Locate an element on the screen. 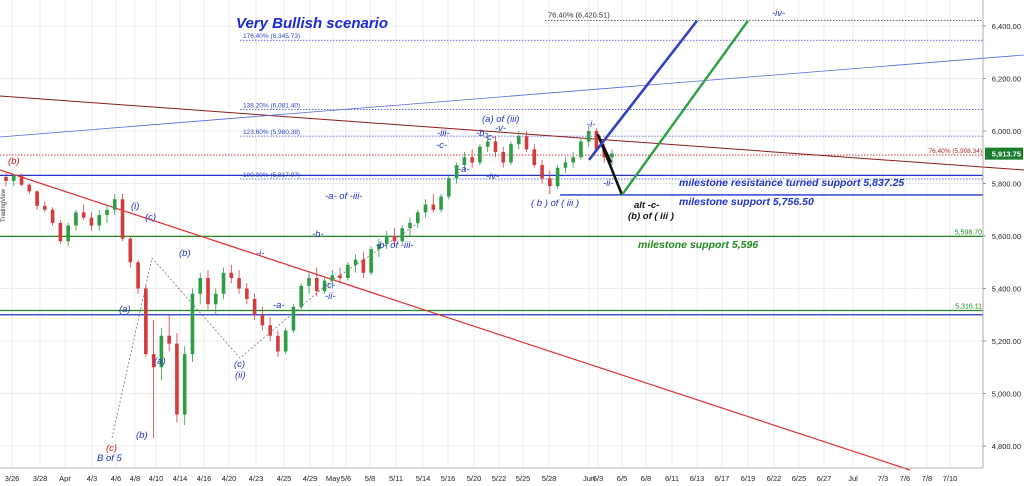 This screenshot has height=486, width=1024. y-tick-label: 5,400.00 is located at coordinates (1006, 289).